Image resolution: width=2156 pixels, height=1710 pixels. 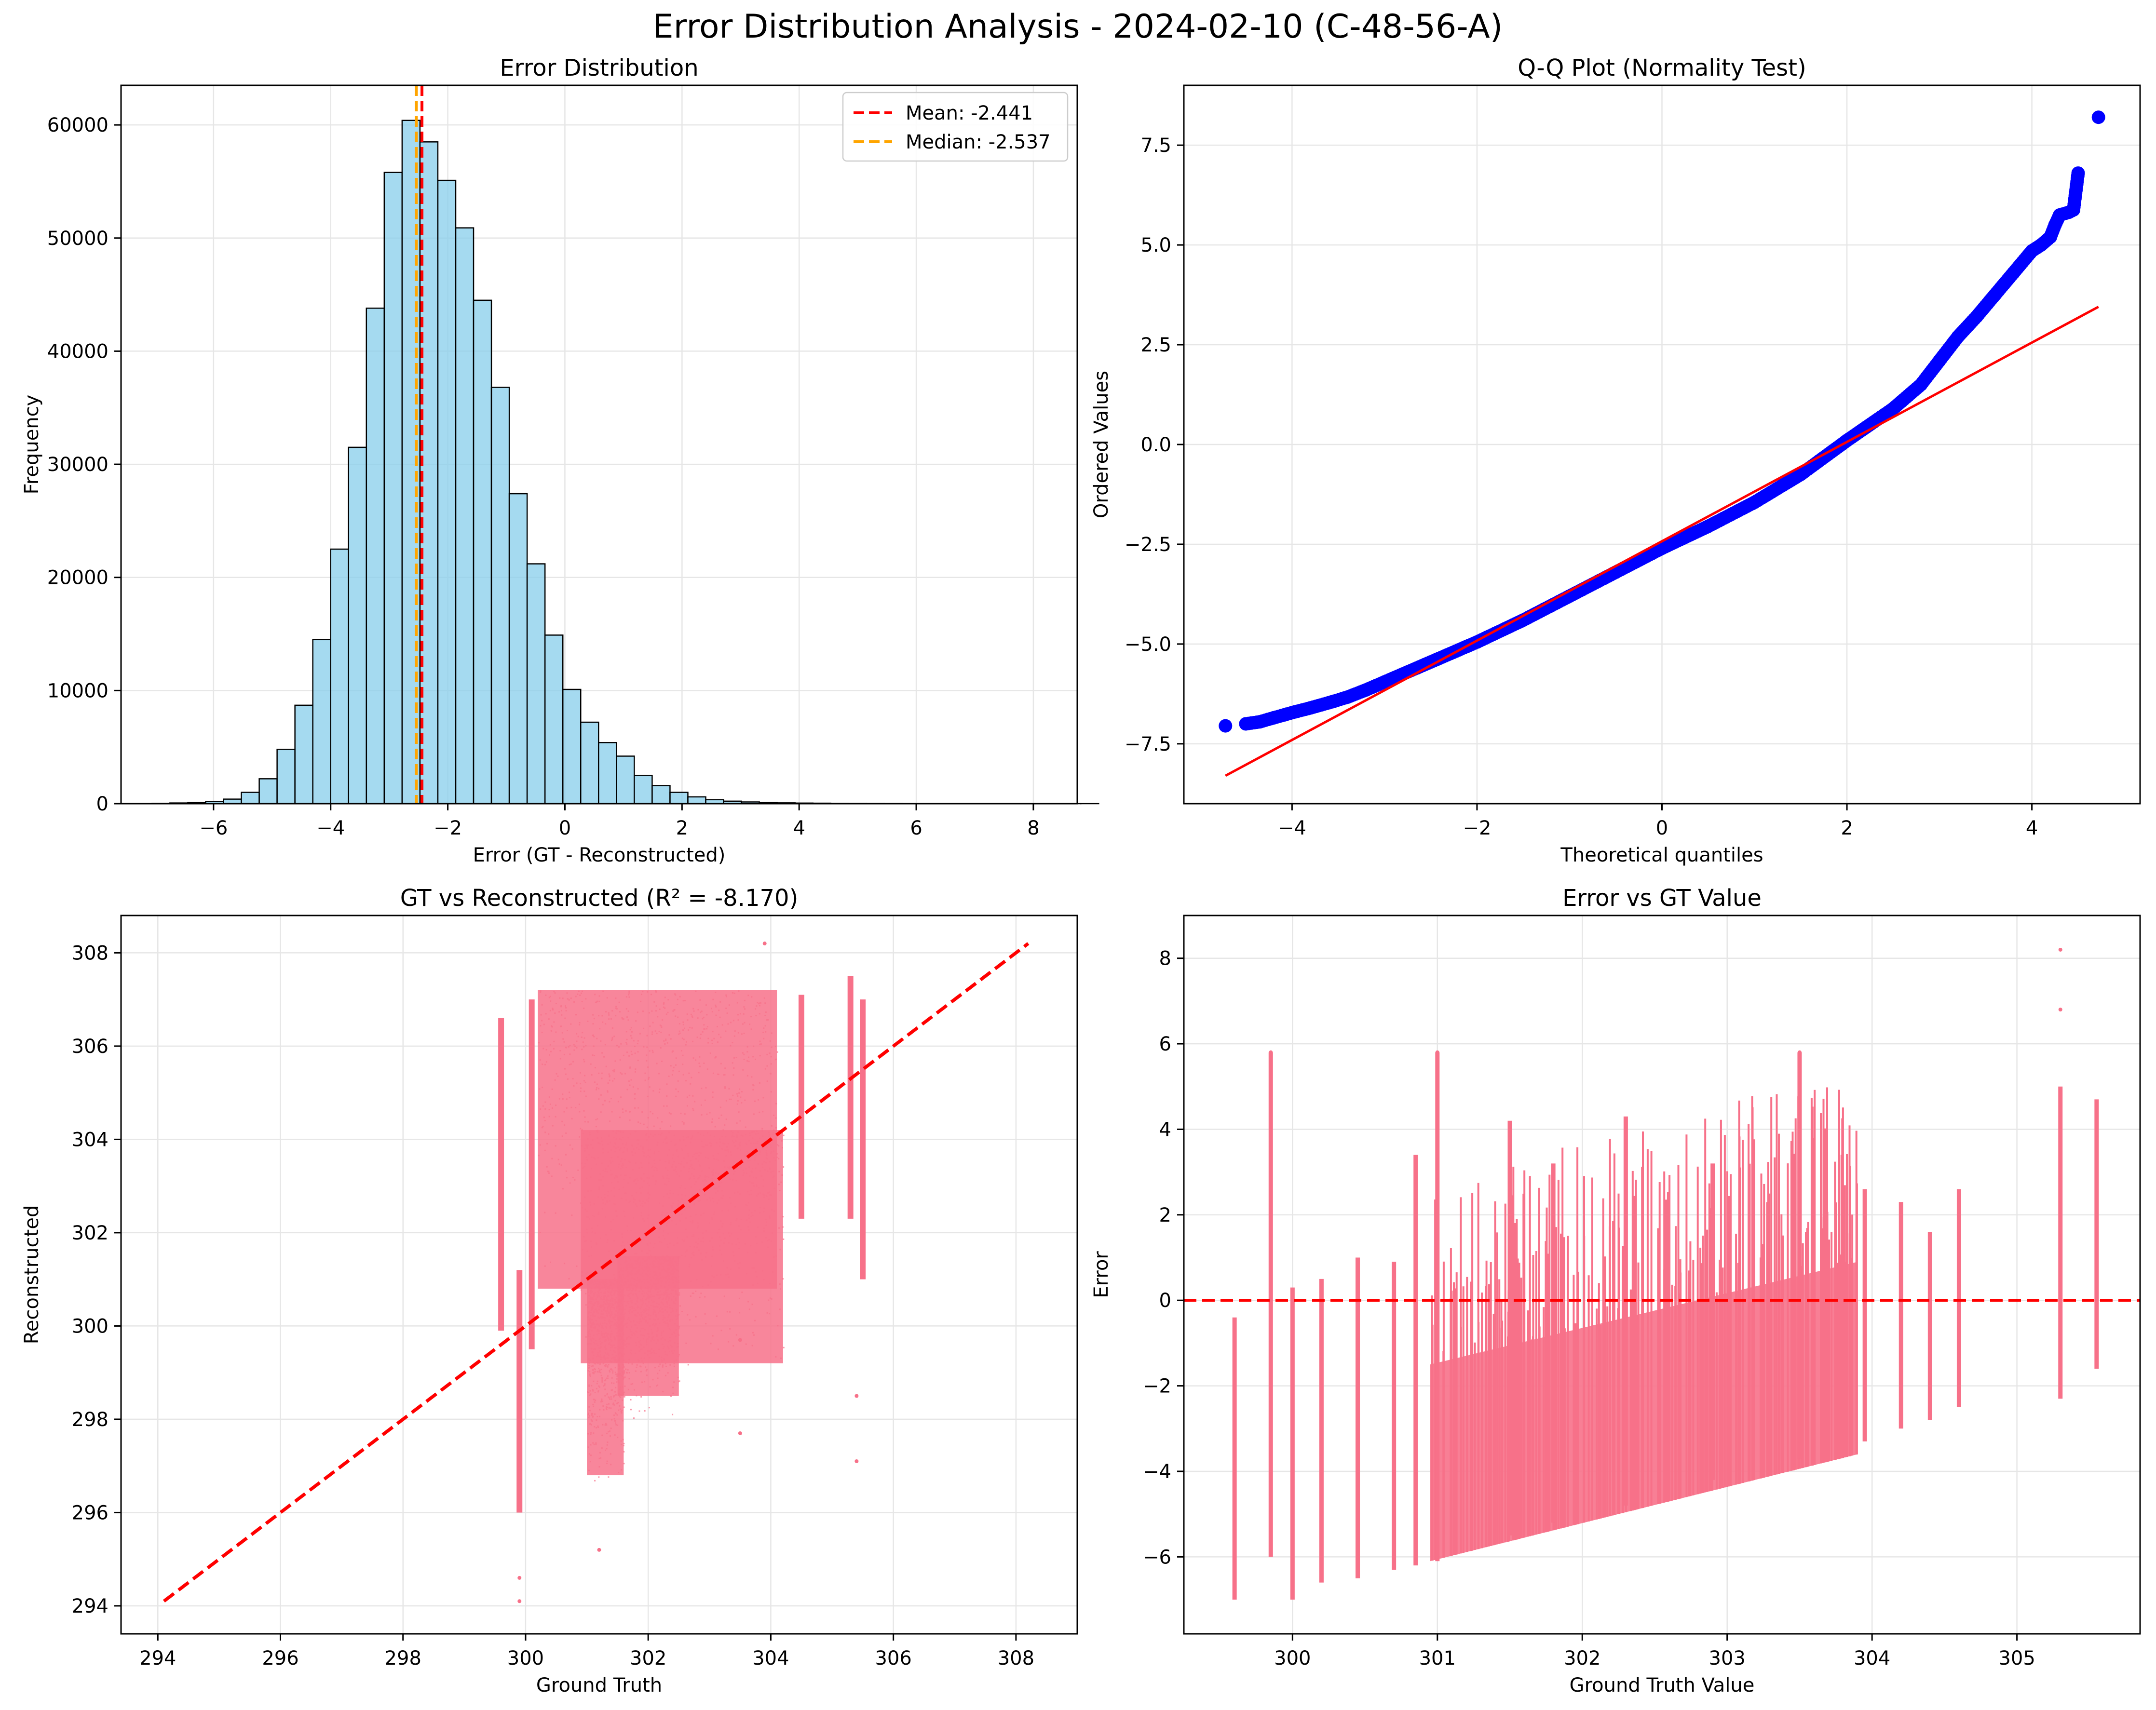 I want to click on y-tick-label: 300, so click(x=90, y=1326).